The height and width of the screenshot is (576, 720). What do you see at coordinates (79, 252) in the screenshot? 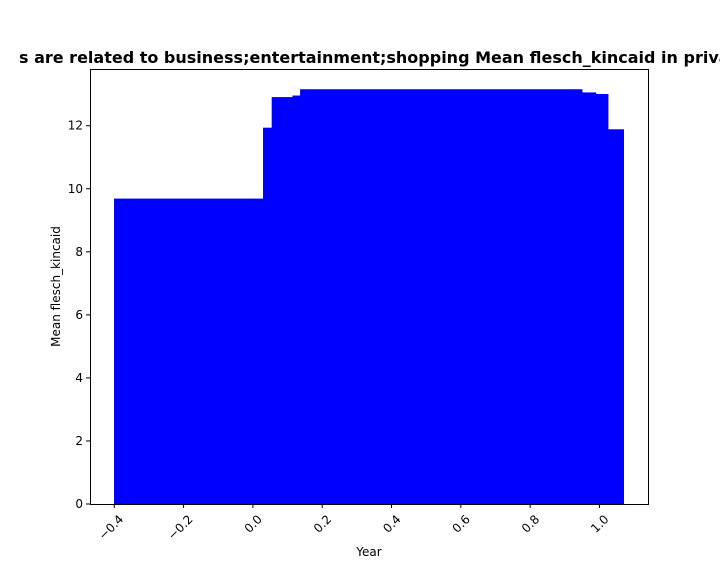
I see `y-tick-label: 8` at bounding box center [79, 252].